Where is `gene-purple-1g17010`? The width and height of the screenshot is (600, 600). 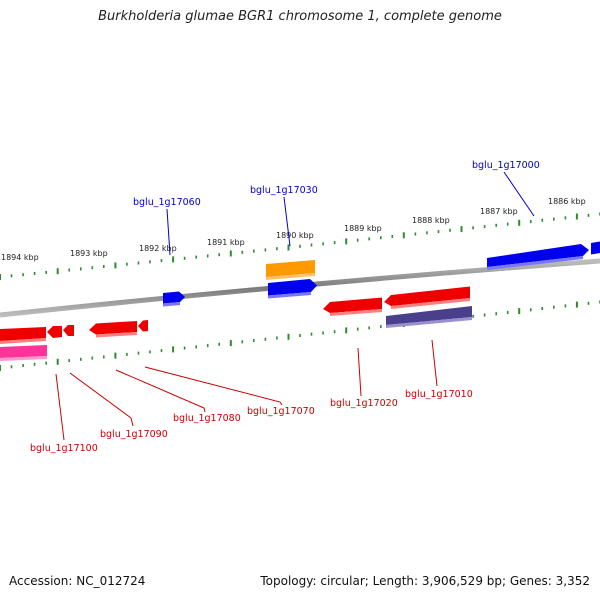
gene-purple-1g17010 is located at coordinates (429, 315).